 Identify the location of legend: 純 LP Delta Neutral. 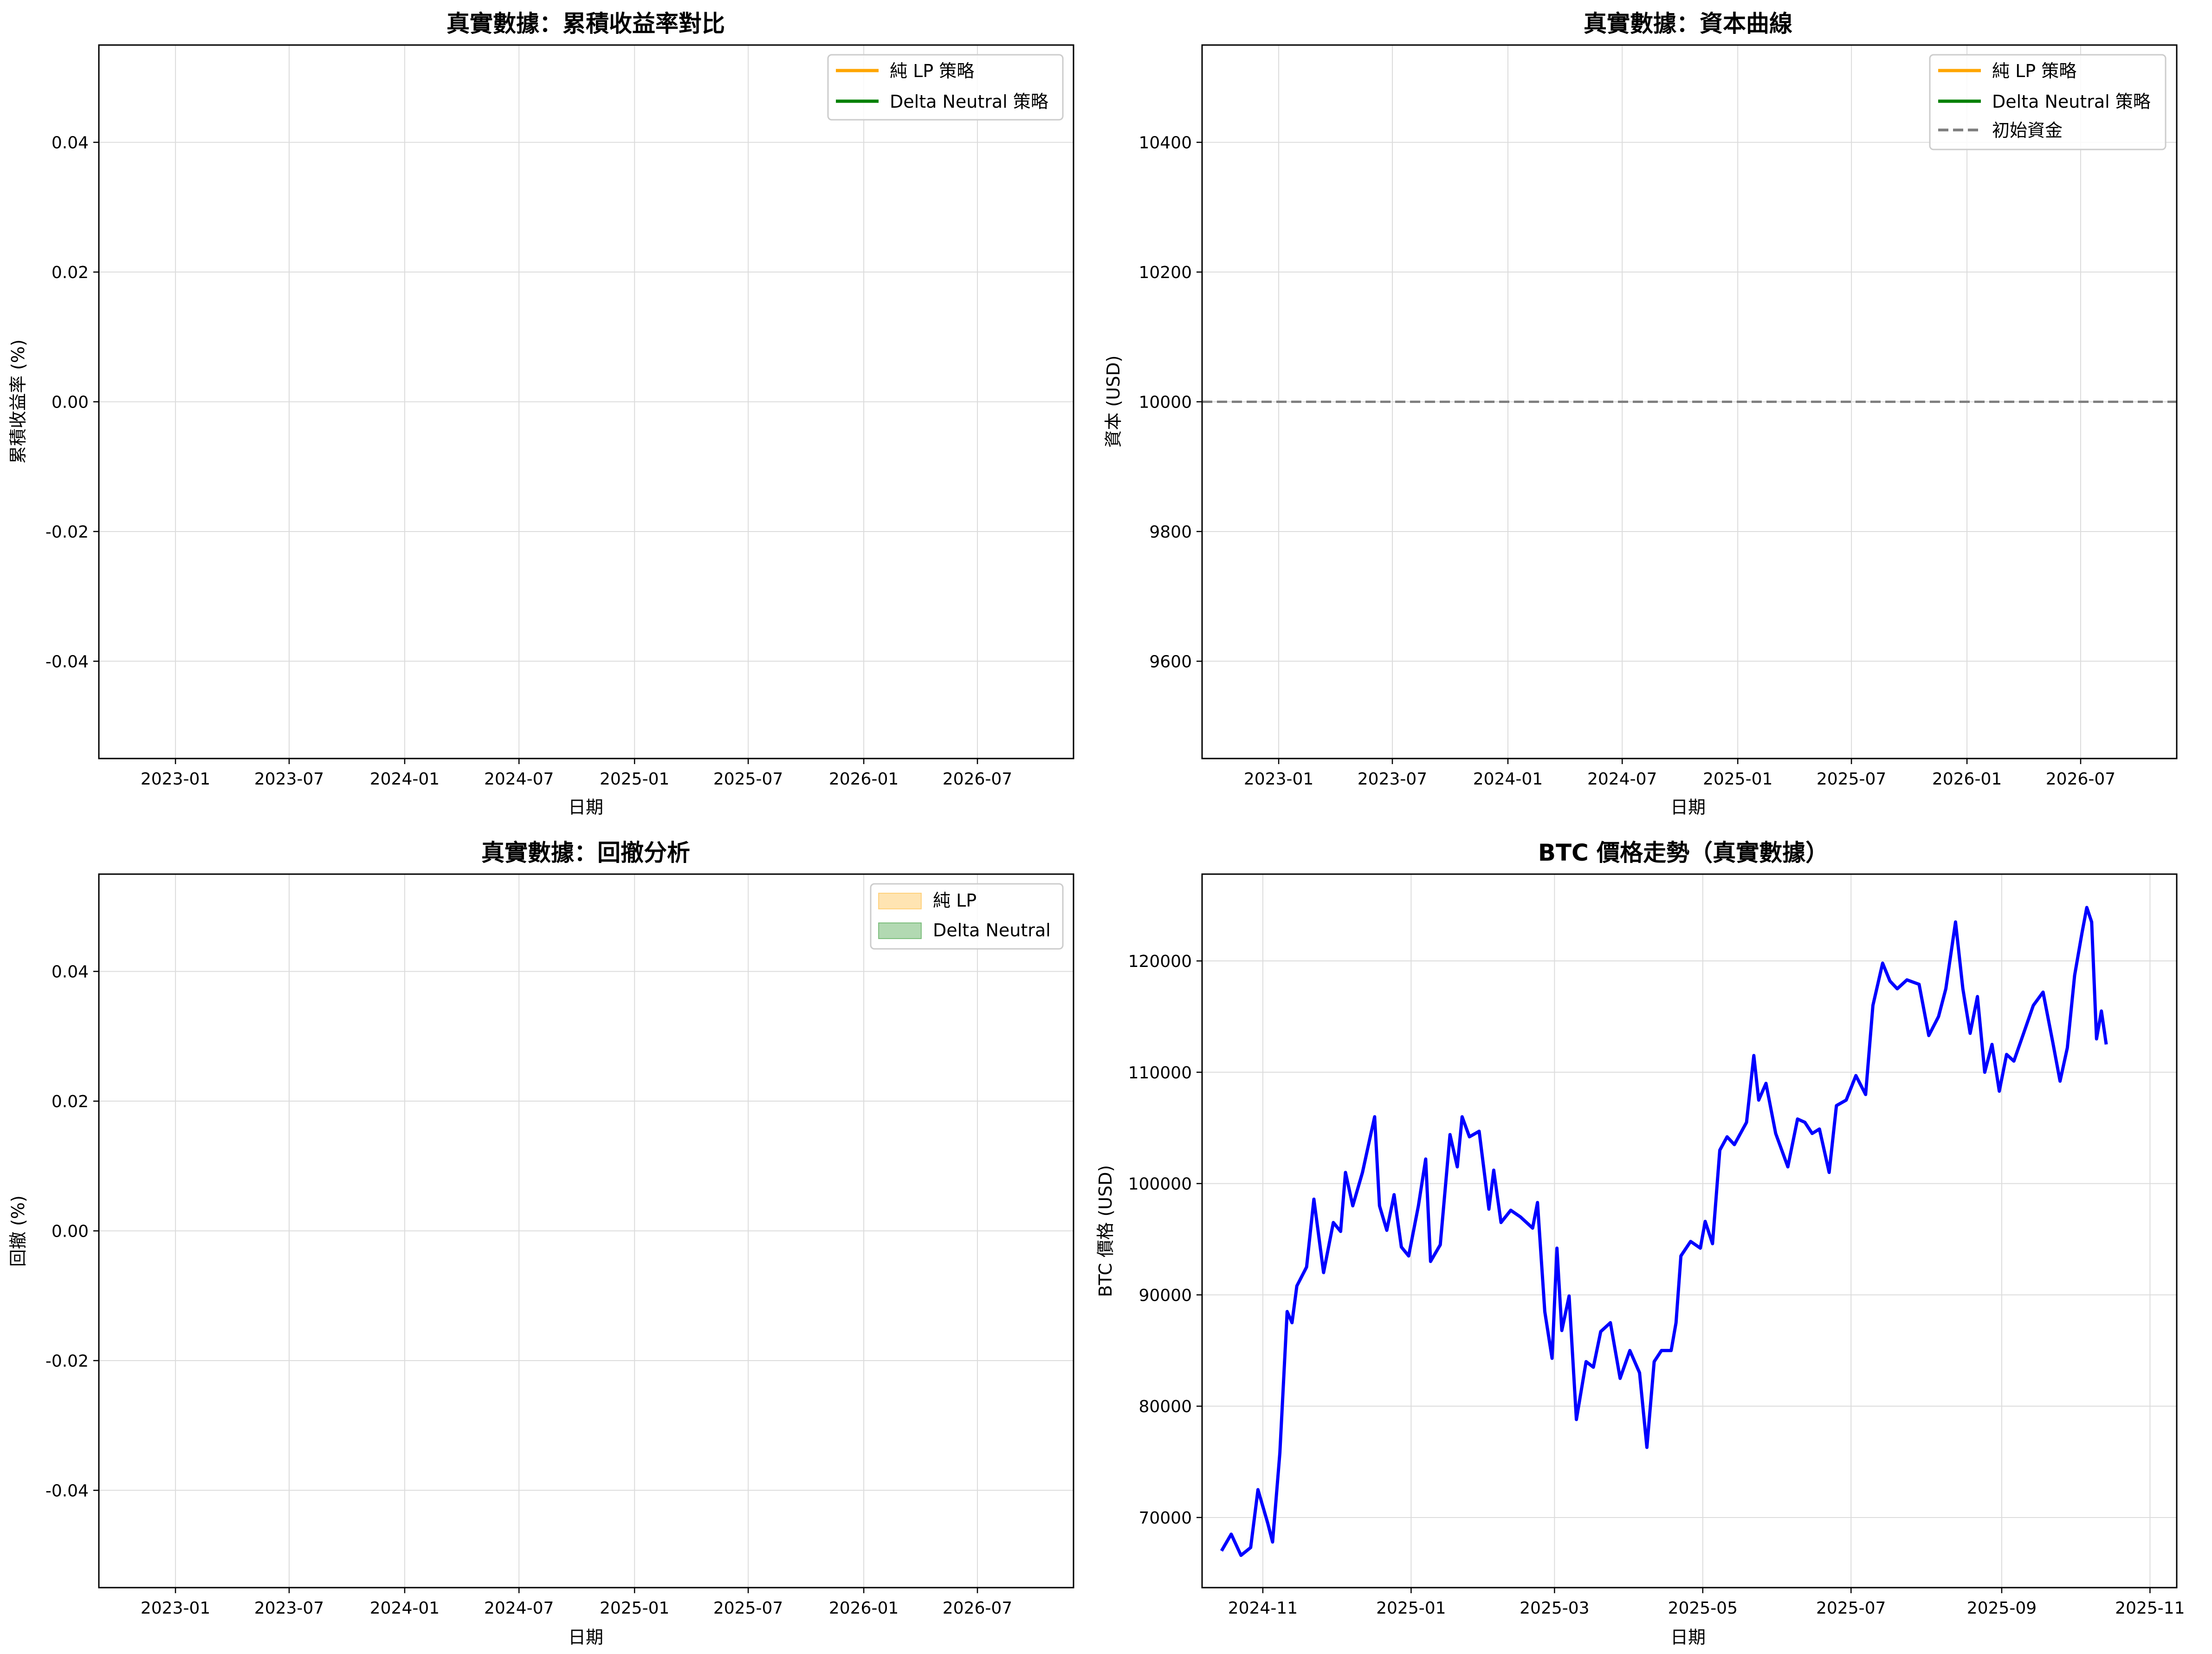
(967, 916).